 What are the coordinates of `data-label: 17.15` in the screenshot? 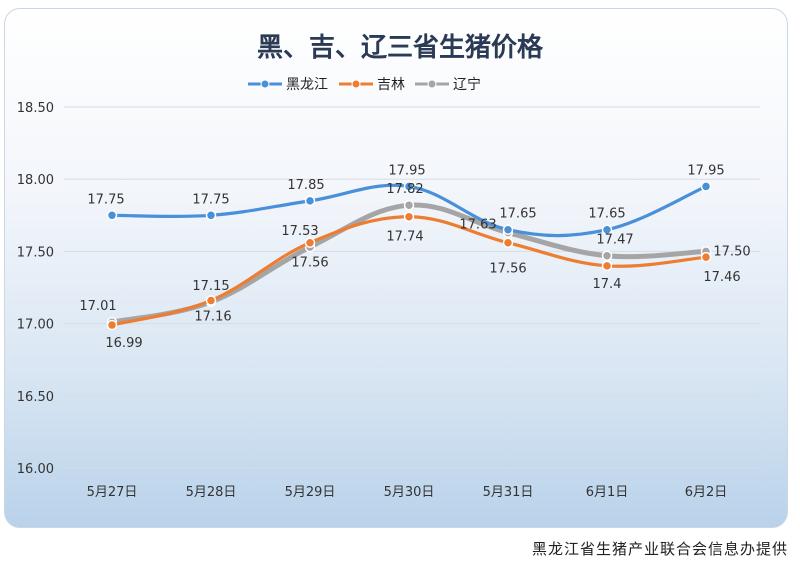 It's located at (210, 286).